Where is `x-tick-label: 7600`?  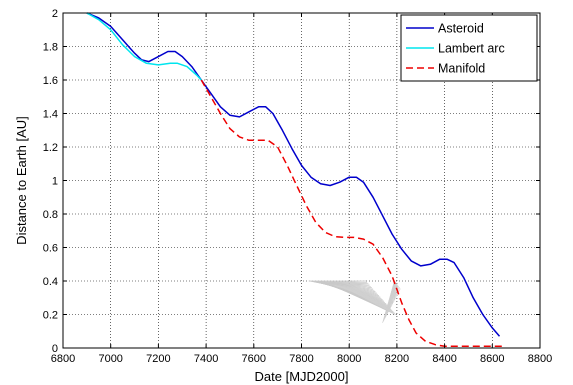 x-tick-label: 7600 is located at coordinates (254, 359).